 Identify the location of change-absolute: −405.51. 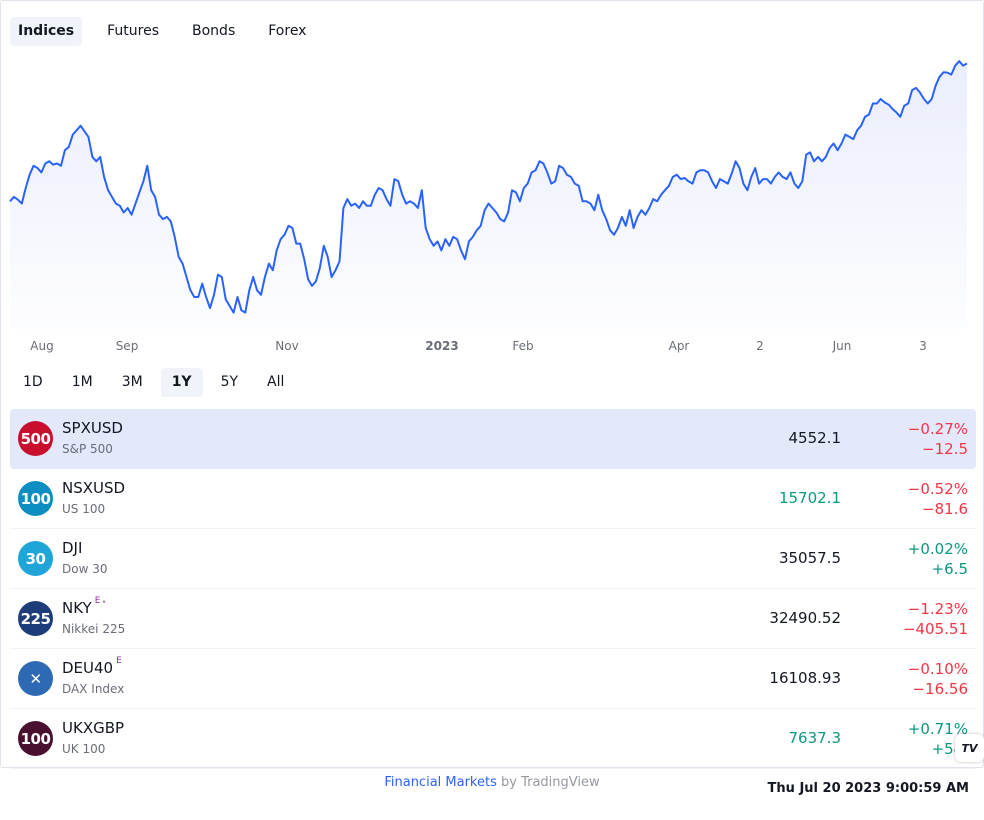
(935, 629).